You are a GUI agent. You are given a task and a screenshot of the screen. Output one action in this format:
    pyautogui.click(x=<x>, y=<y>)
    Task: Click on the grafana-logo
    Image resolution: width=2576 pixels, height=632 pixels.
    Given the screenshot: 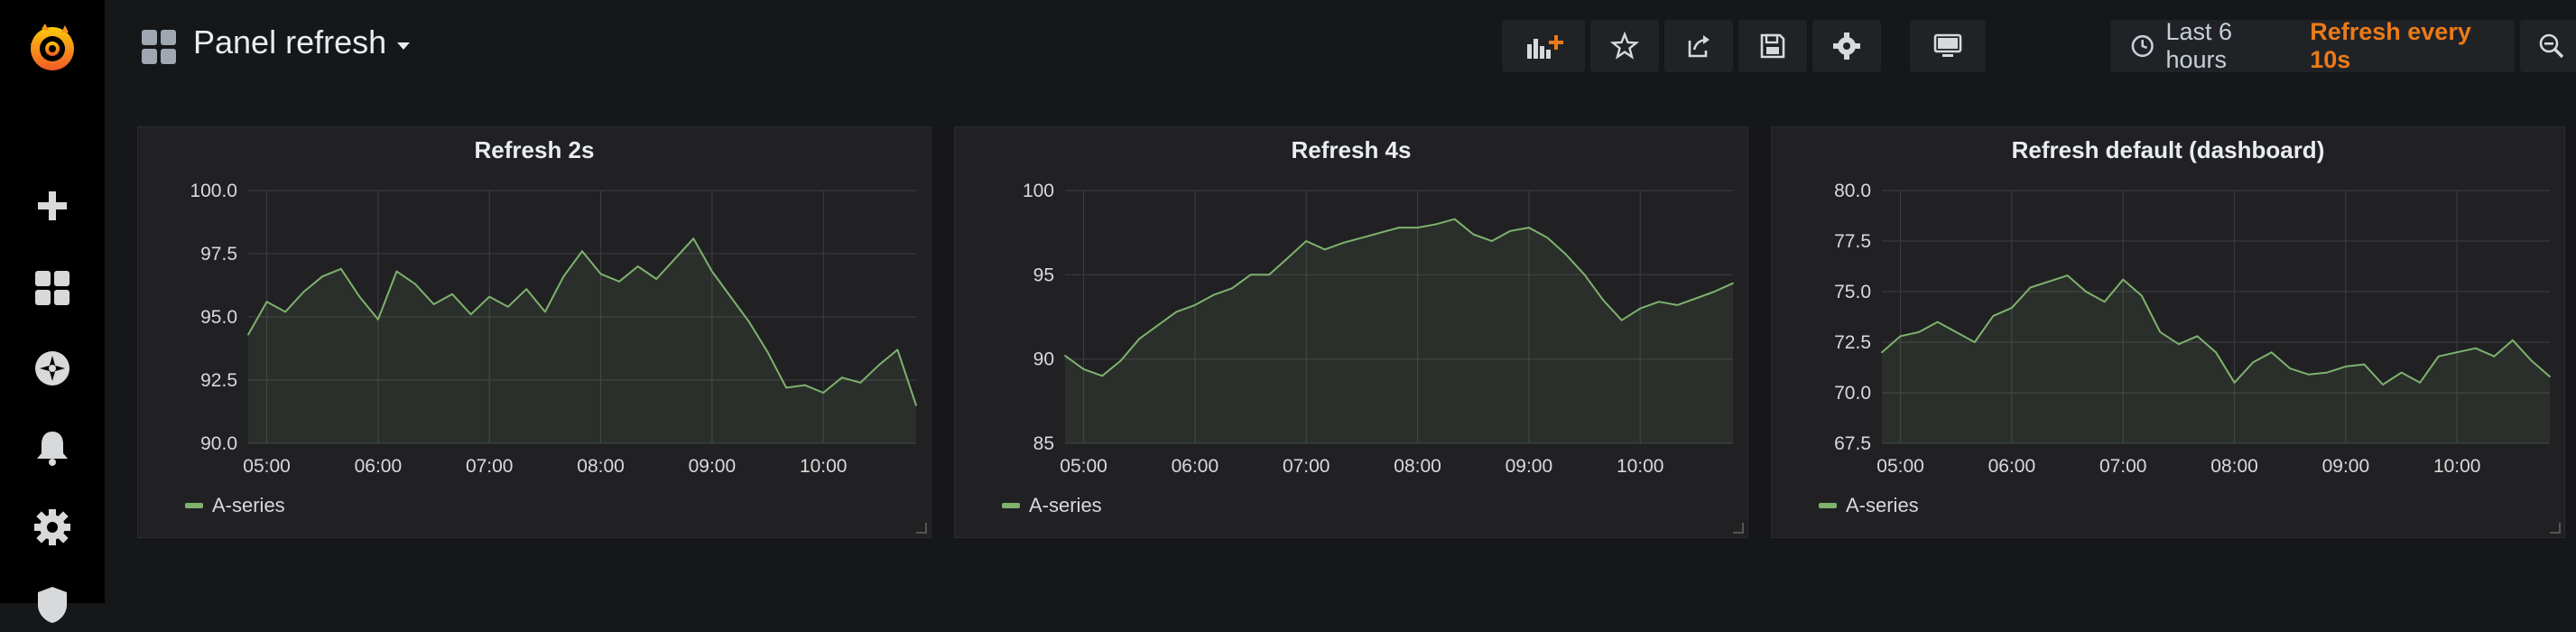 What is the action you would take?
    pyautogui.click(x=52, y=47)
    